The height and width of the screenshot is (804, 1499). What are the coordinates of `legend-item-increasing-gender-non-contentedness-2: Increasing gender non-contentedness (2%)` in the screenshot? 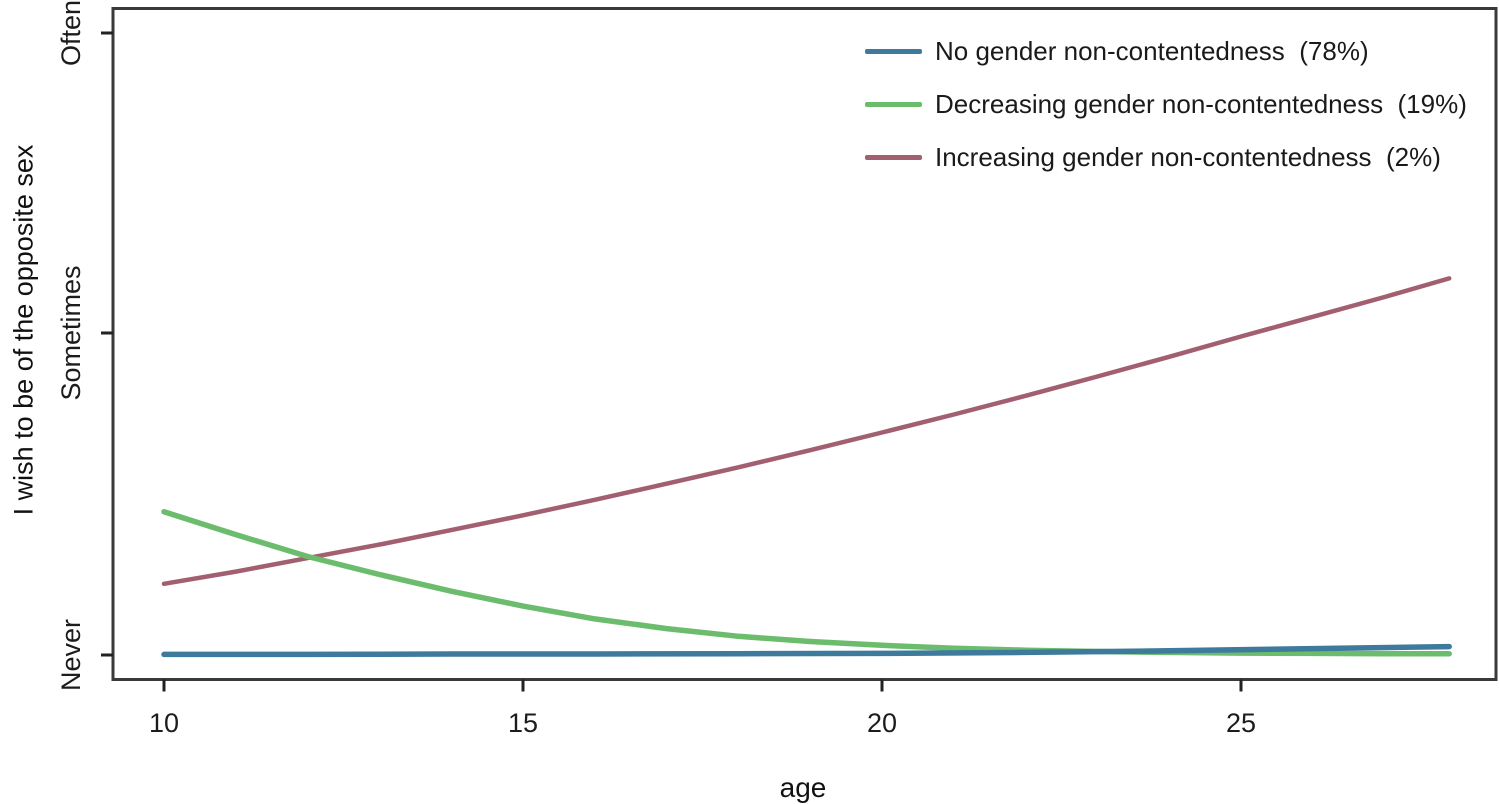 It's located at (1166, 157).